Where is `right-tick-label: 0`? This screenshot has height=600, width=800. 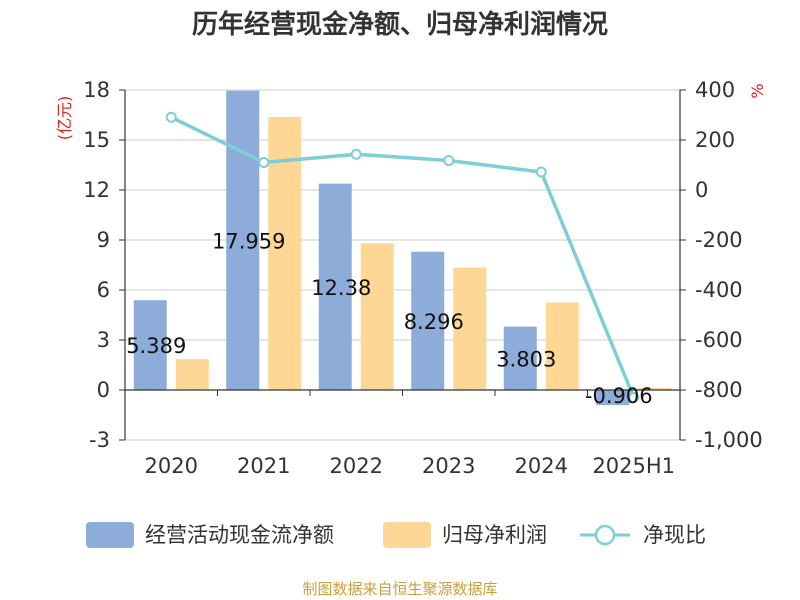 right-tick-label: 0 is located at coordinates (701, 190).